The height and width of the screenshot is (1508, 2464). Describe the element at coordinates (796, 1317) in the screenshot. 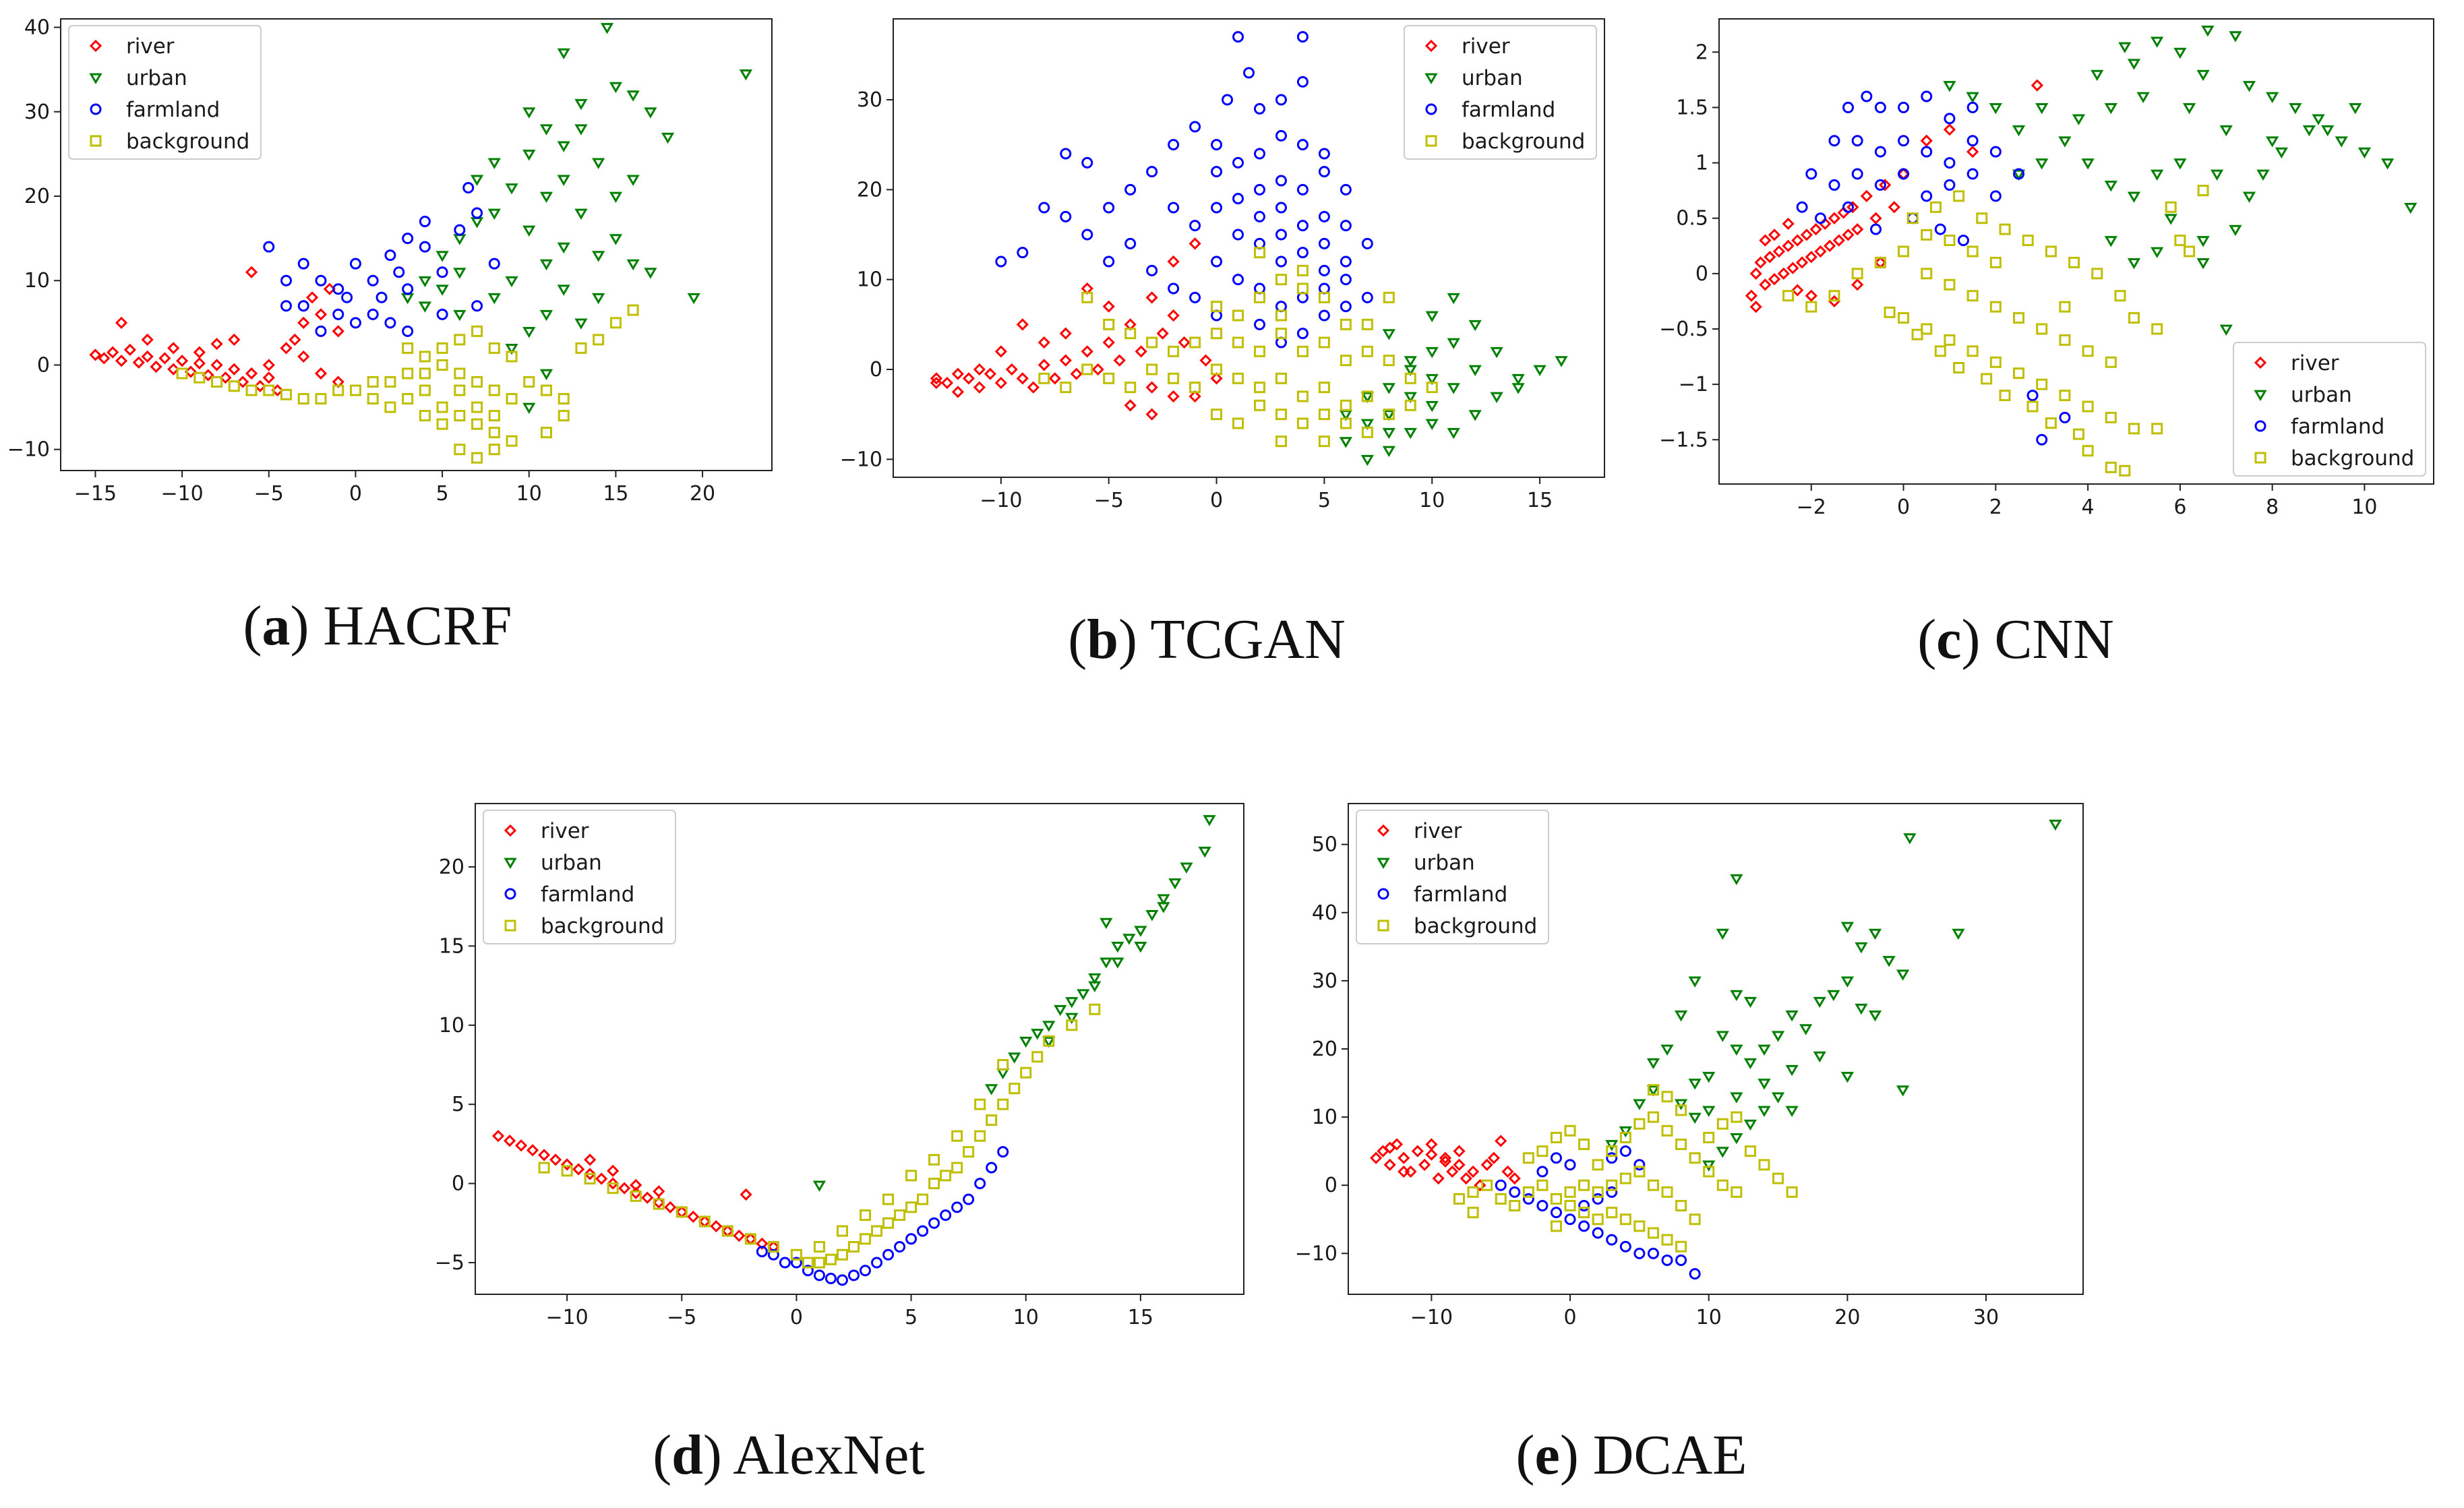

I see `x-tick-label: 0` at that location.